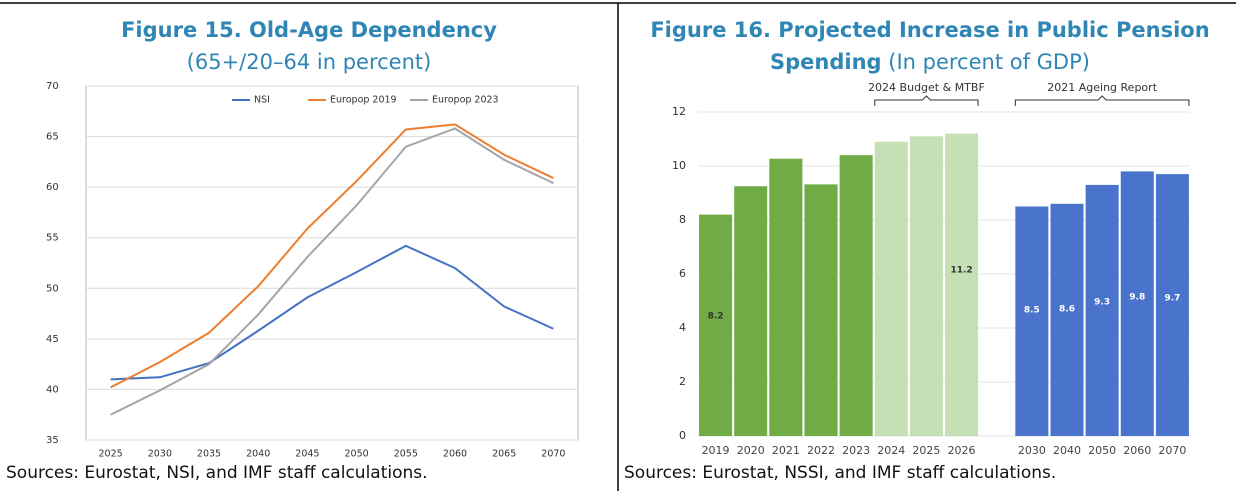  Describe the element at coordinates (891, 450) in the screenshot. I see `x-tick-label: 2024` at that location.